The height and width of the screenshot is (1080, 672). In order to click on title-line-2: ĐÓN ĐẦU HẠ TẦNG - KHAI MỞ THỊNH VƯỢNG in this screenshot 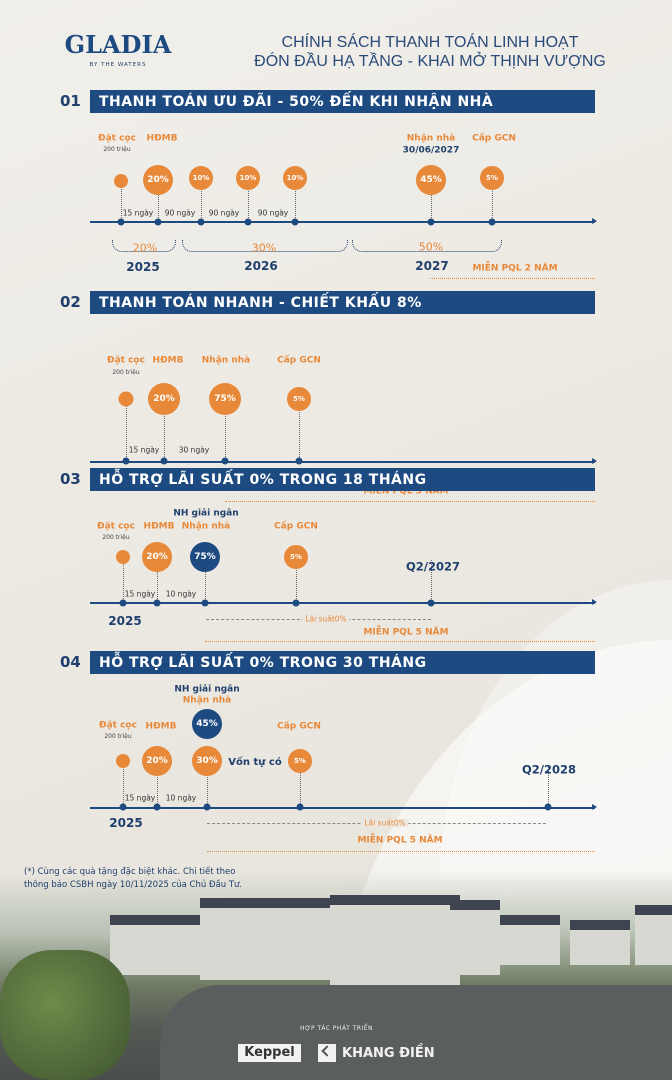, I will do `click(430, 61)`.